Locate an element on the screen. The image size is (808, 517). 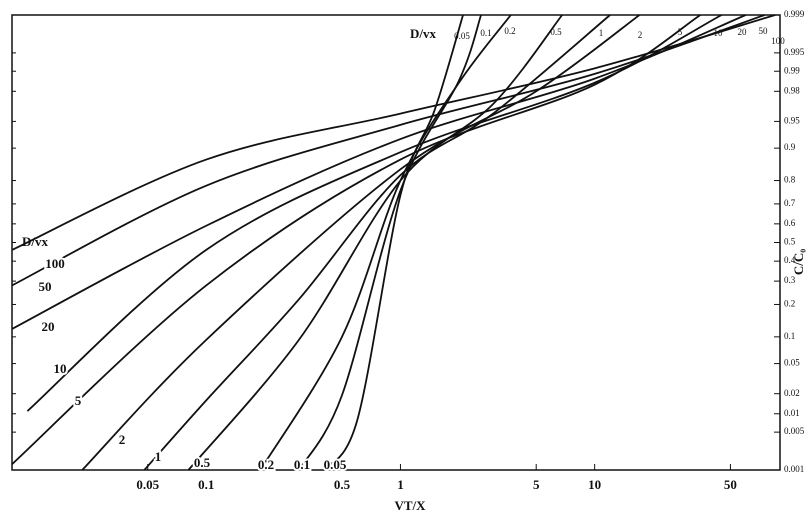
curve-label-top: 0.05 is located at coordinates (462, 36).